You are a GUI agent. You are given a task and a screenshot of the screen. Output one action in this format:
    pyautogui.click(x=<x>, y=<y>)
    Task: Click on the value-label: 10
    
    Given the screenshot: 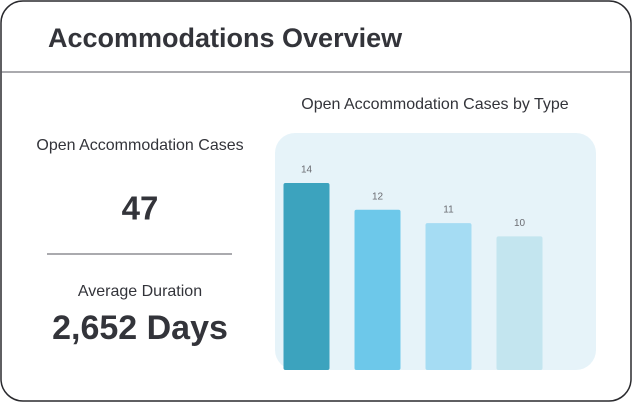 What is the action you would take?
    pyautogui.click(x=520, y=223)
    